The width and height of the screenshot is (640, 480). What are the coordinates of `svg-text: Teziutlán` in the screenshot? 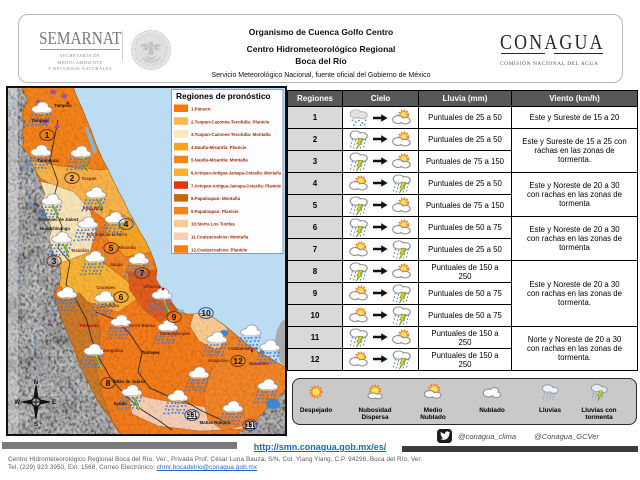 It's located at (80, 250).